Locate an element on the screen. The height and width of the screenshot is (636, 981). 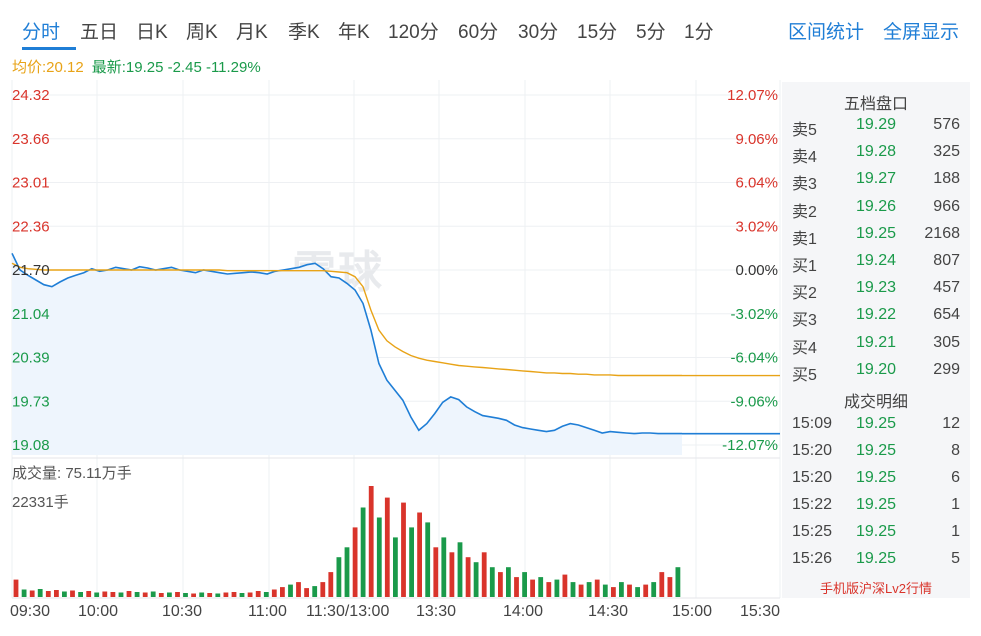
percent-axis-label: 9.06% is located at coordinates (756, 139).